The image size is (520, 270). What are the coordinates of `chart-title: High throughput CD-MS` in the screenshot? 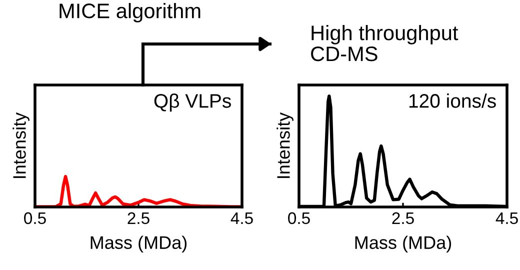 It's located at (384, 43).